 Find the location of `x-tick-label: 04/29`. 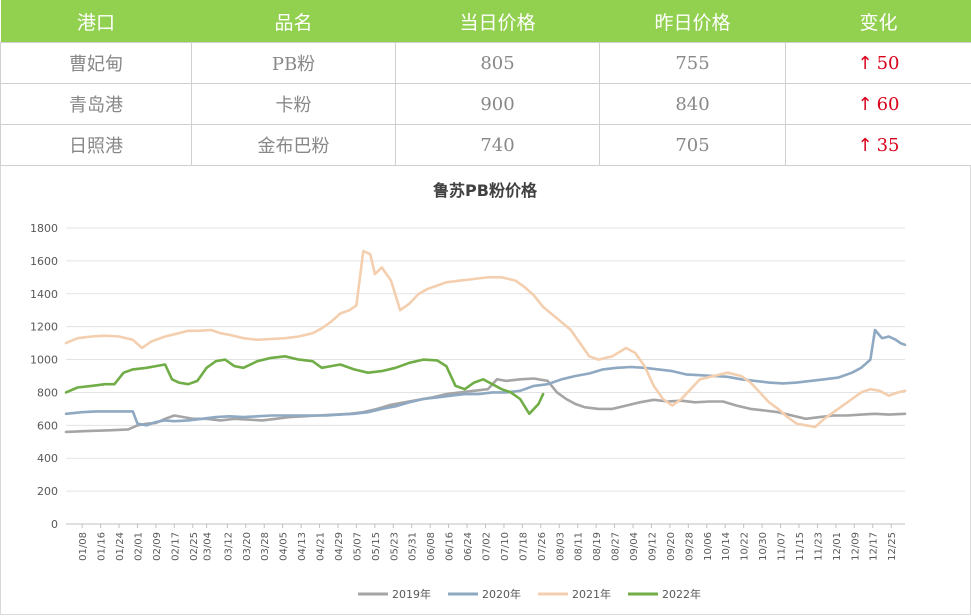

x-tick-label: 04/29 is located at coordinates (339, 546).